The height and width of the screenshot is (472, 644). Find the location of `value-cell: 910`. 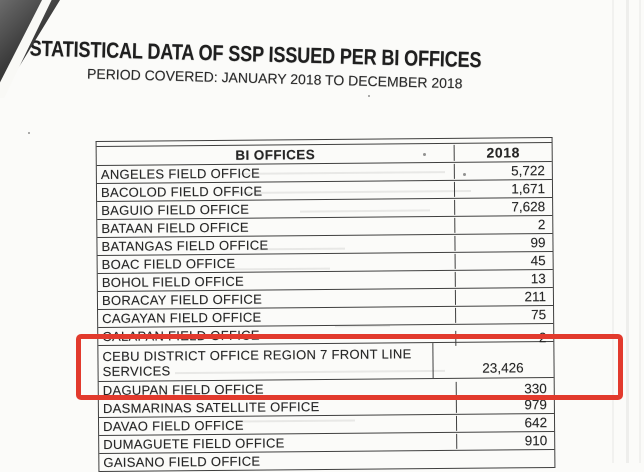

value-cell: 910 is located at coordinates (505, 441).